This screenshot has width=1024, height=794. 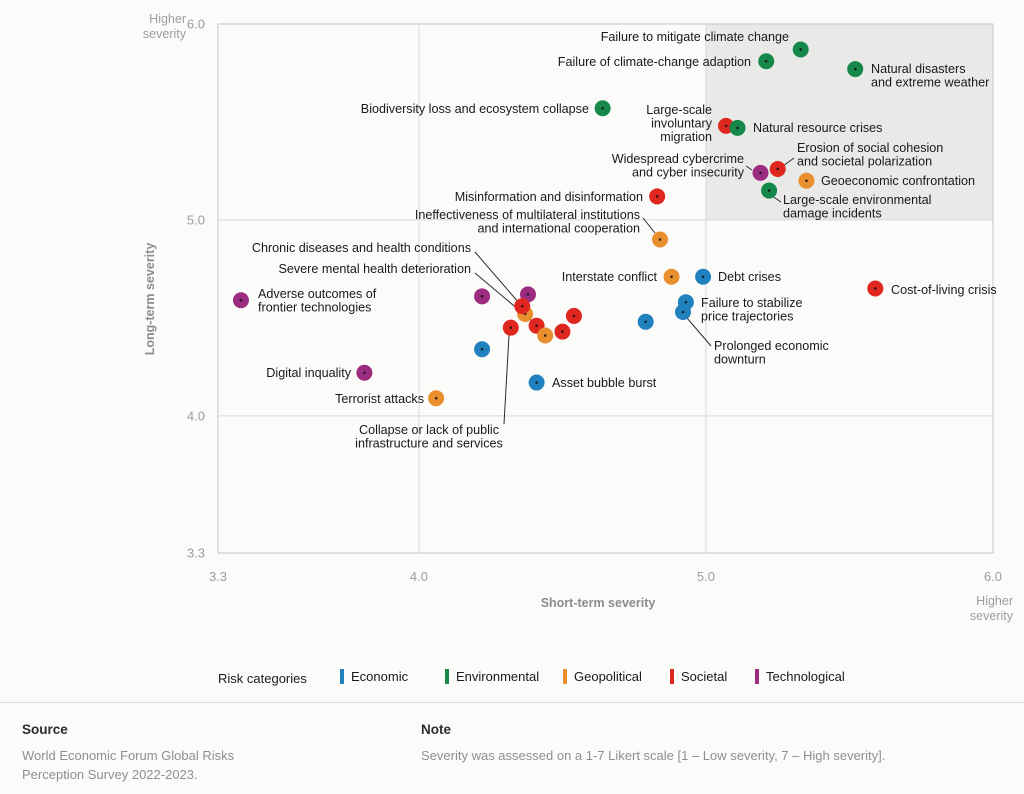 I want to click on point-label: Natural disasters and extreme weather, so click(x=930, y=76).